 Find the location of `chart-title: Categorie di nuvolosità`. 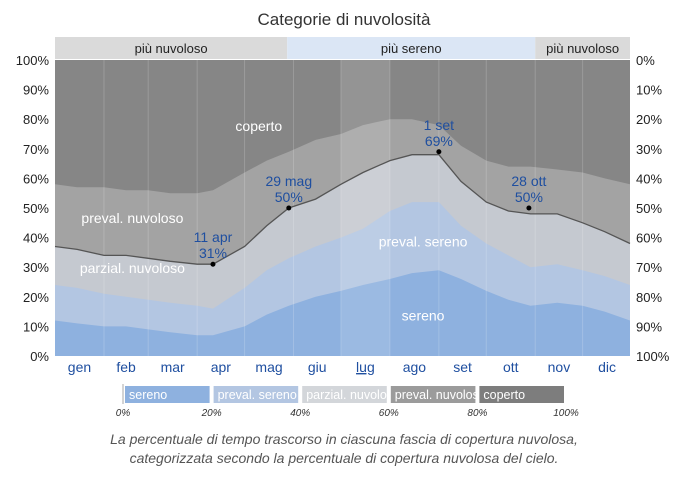

chart-title: Categorie di nuvolosità is located at coordinates (344, 19).